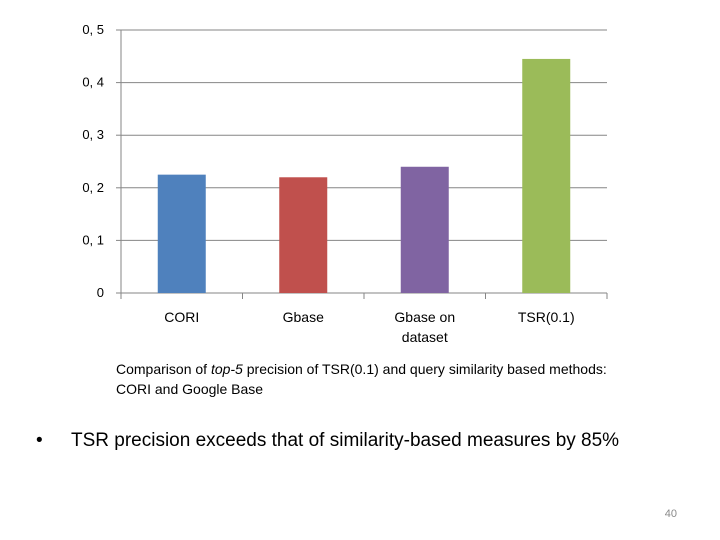 This screenshot has width=720, height=540. What do you see at coordinates (369, 327) in the screenshot?
I see `category-labels: CORI Gbase Gbase on dataset TSR(0.1)` at bounding box center [369, 327].